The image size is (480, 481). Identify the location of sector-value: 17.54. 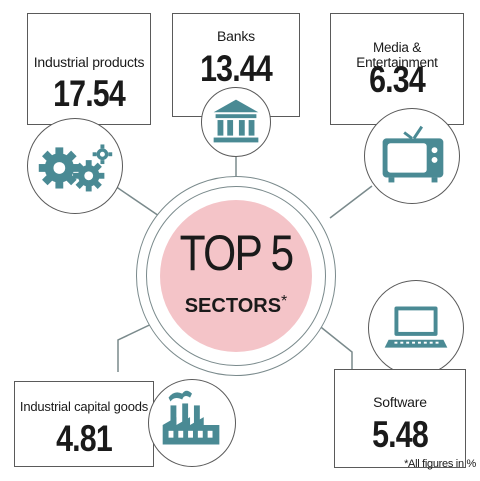
(89, 93).